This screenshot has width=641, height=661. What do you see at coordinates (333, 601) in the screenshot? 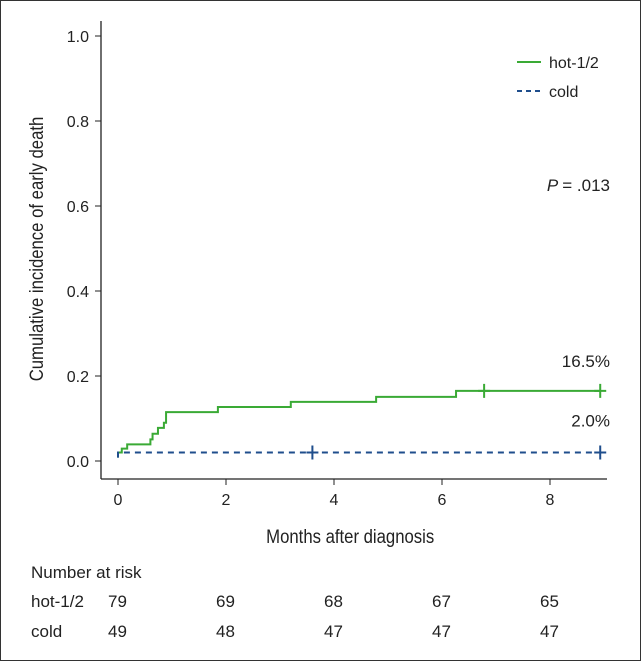
I see `risk-value: 68` at bounding box center [333, 601].